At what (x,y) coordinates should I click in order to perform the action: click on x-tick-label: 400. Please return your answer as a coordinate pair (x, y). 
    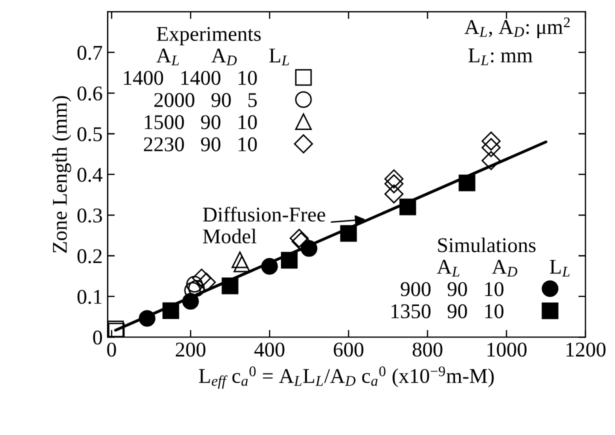
    Looking at the image, I should click on (269, 349).